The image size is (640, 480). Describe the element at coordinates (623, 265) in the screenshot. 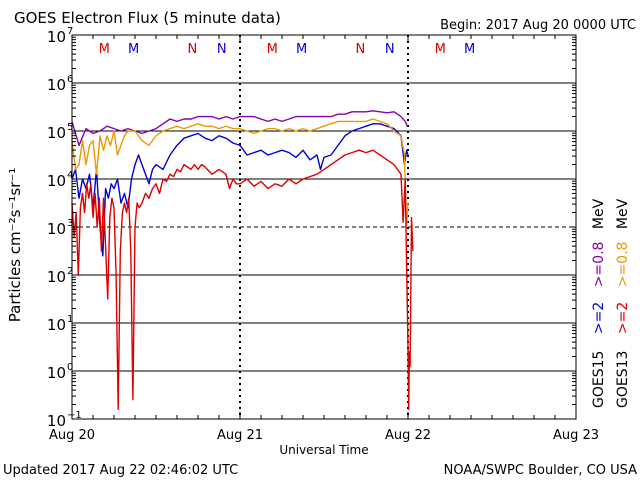

I see `legend-goes13-08mev: >=0.8` at that location.